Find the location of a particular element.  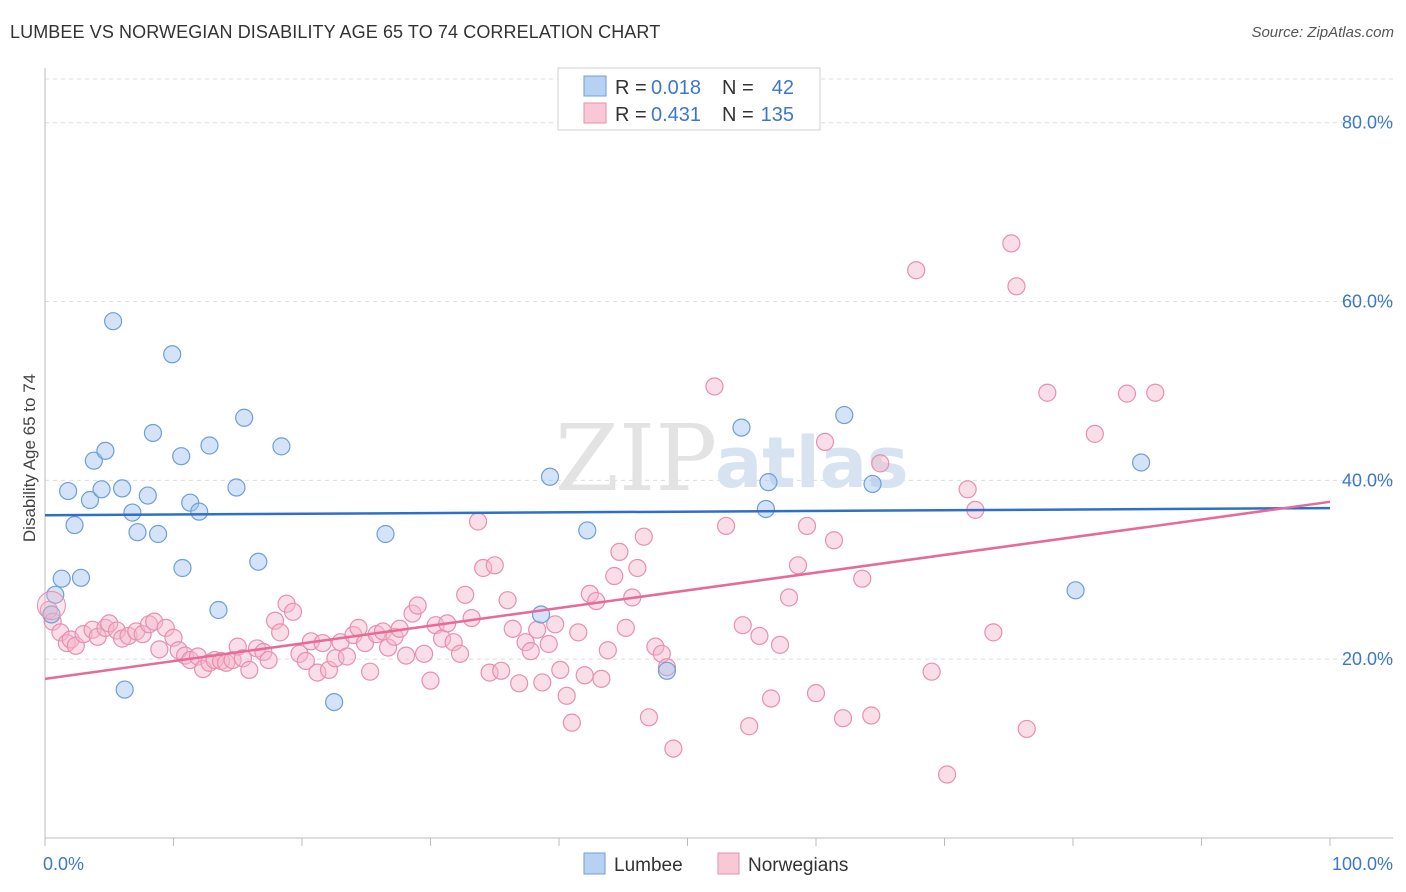

watermark-atlas: atlas is located at coordinates (812, 463).